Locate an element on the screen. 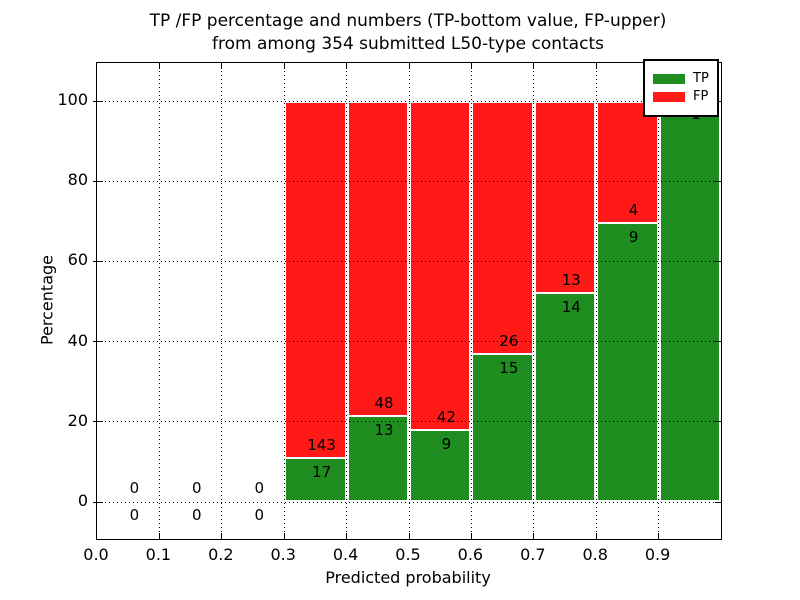 The width and height of the screenshot is (800, 600). legend-entry-fp: FP is located at coordinates (681, 97).